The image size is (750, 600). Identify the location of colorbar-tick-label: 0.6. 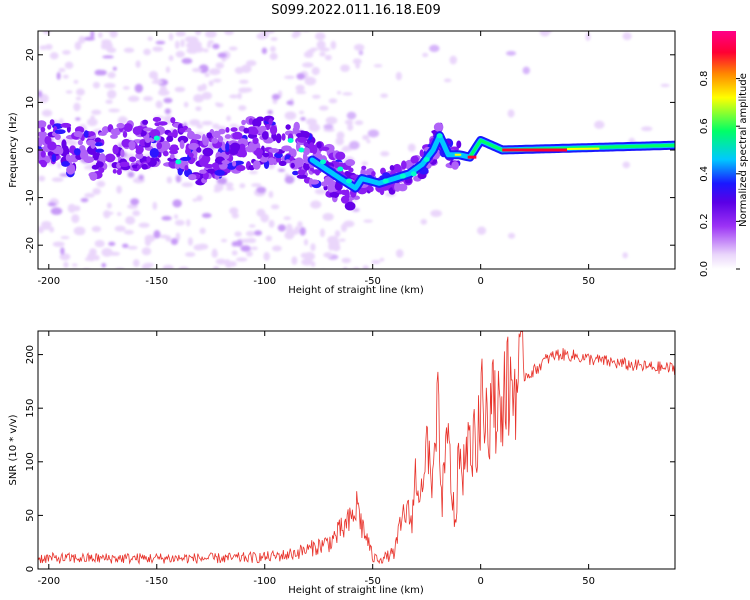
(704, 126).